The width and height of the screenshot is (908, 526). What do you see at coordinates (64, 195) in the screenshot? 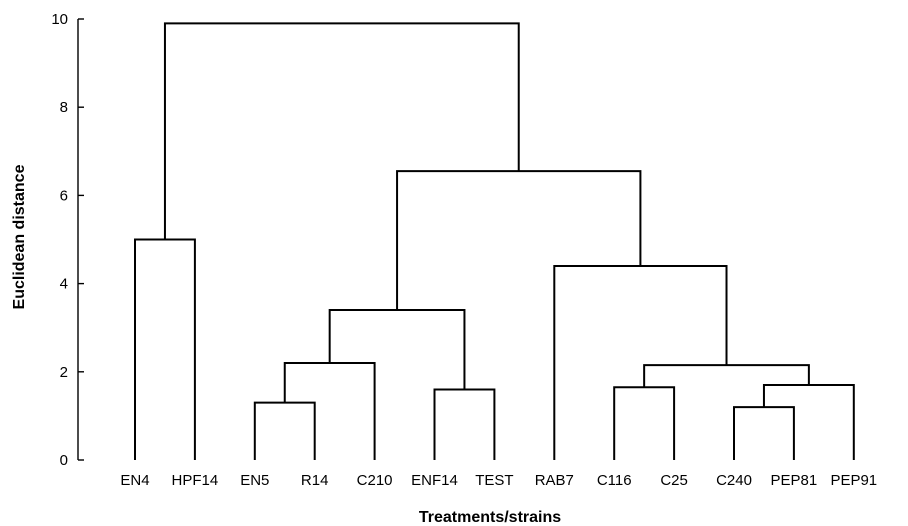
I see `y-tick-label: 6` at bounding box center [64, 195].